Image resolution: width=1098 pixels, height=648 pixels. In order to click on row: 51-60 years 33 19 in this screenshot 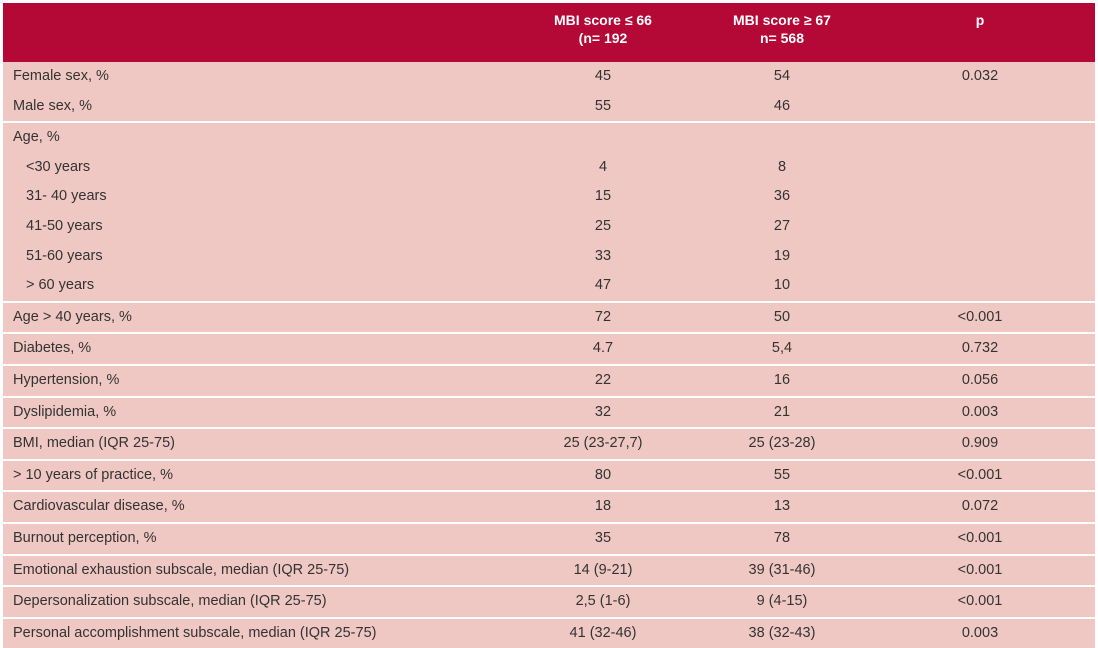, I will do `click(549, 257)`.